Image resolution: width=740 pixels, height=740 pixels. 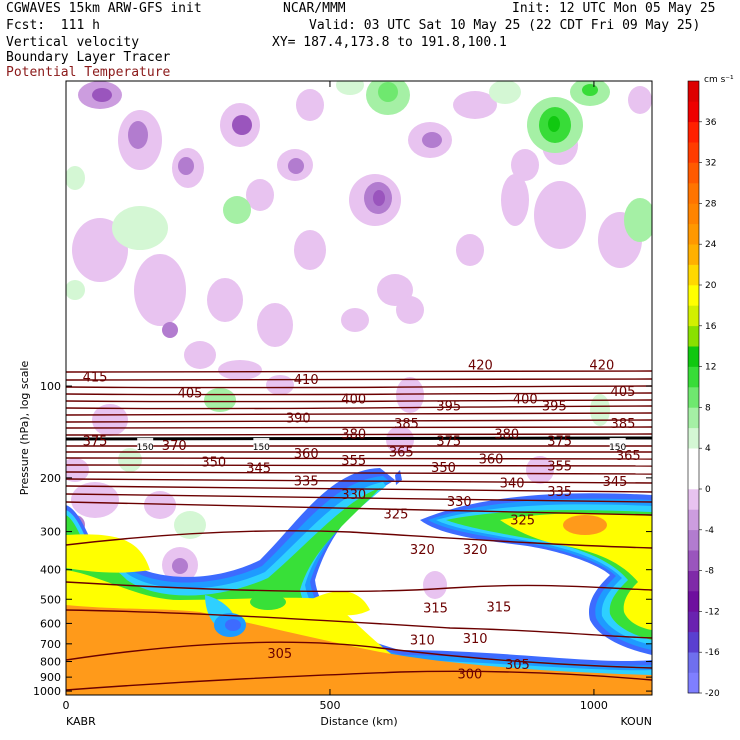 What do you see at coordinates (24, 428) in the screenshot?
I see `y-axis-title: Pressure (hPa), log scale` at bounding box center [24, 428].